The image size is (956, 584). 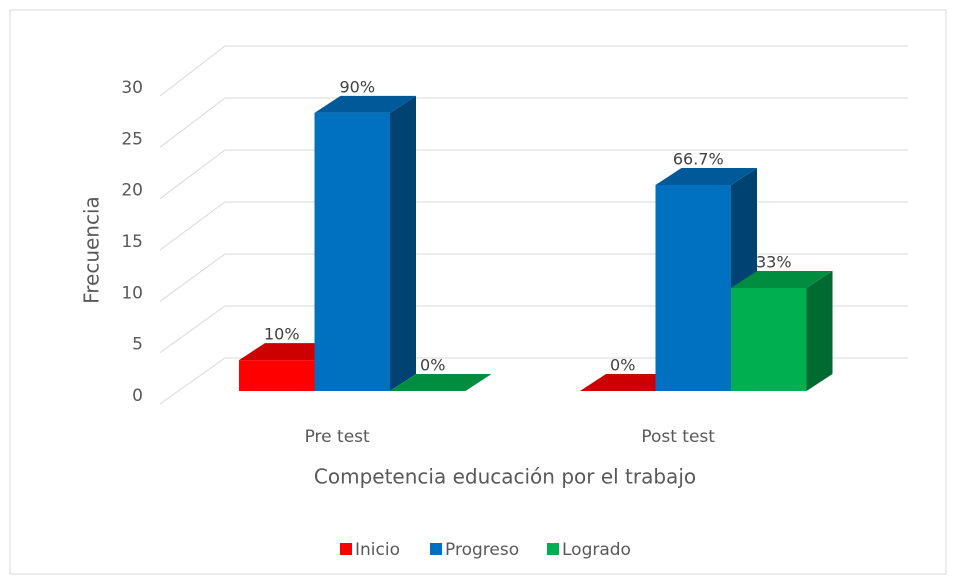 I want to click on data-label: 33%, so click(x=774, y=262).